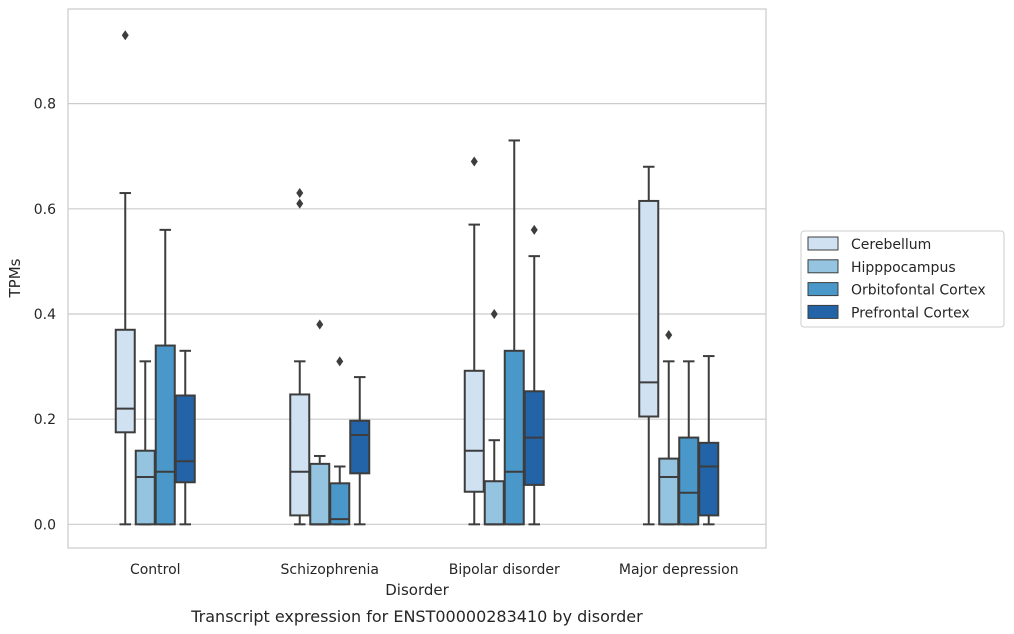 The width and height of the screenshot is (1014, 634). I want to click on y-axis-label: TPMs, so click(15, 278).